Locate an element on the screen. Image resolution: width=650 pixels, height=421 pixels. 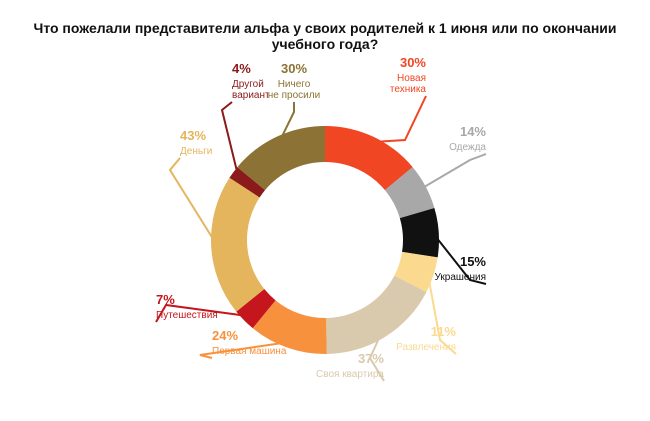
slice-category-label: Другой is located at coordinates (248, 84).